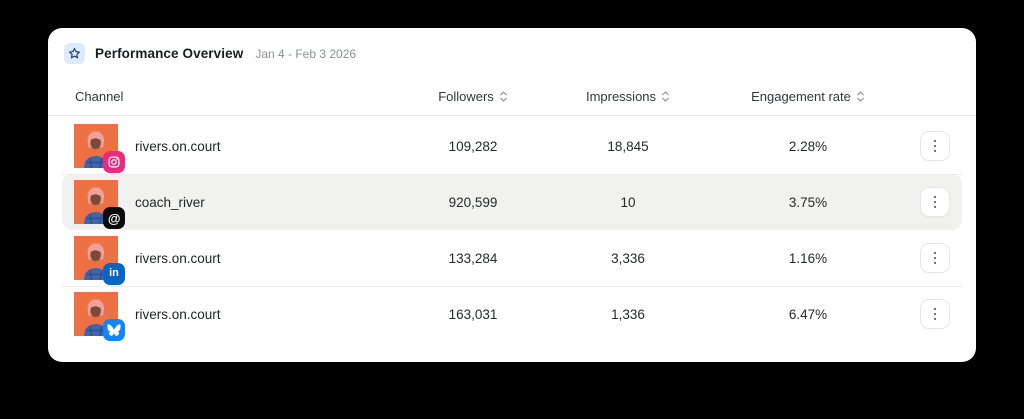 The height and width of the screenshot is (419, 1024). What do you see at coordinates (808, 96) in the screenshot?
I see `column-header-engagement-rate: Engagement rate` at bounding box center [808, 96].